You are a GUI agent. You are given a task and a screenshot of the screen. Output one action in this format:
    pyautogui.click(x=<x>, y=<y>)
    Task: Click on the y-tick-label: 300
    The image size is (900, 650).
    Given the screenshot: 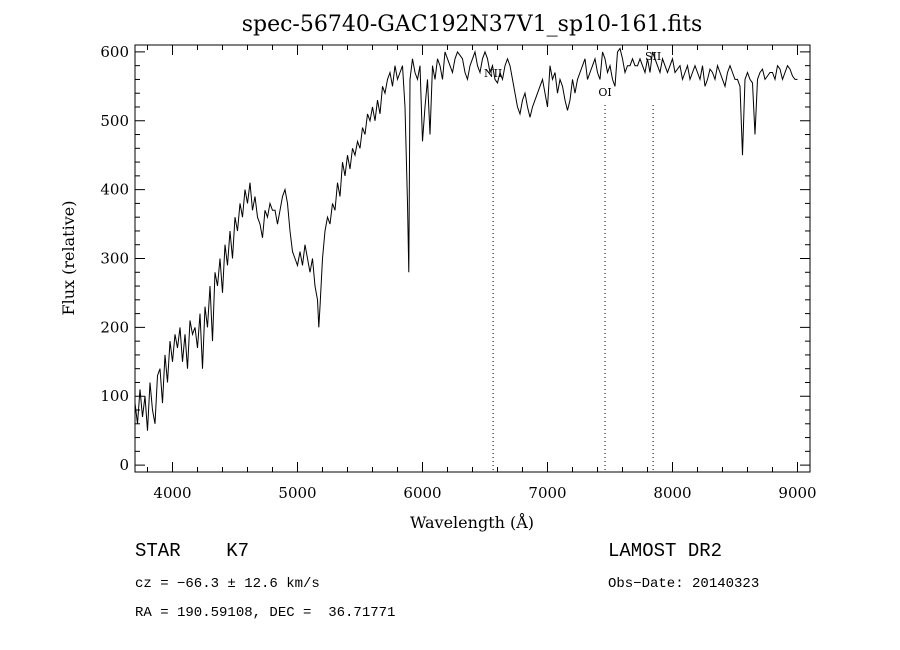 What is the action you would take?
    pyautogui.click(x=114, y=259)
    